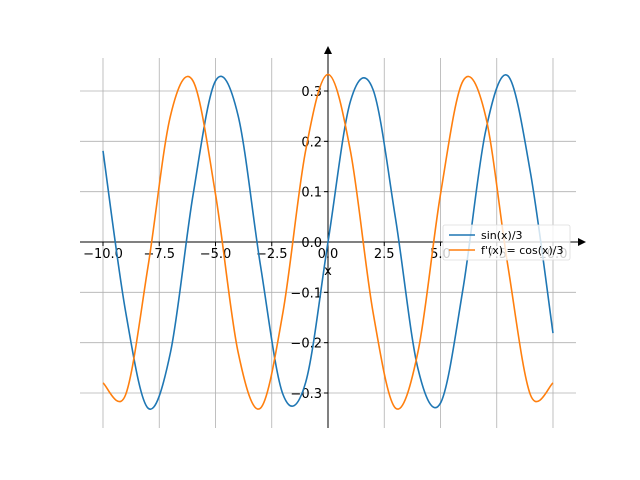 This screenshot has width=640, height=480. Describe the element at coordinates (311, 243) in the screenshot. I see `y-tick-label: 0.0` at that location.